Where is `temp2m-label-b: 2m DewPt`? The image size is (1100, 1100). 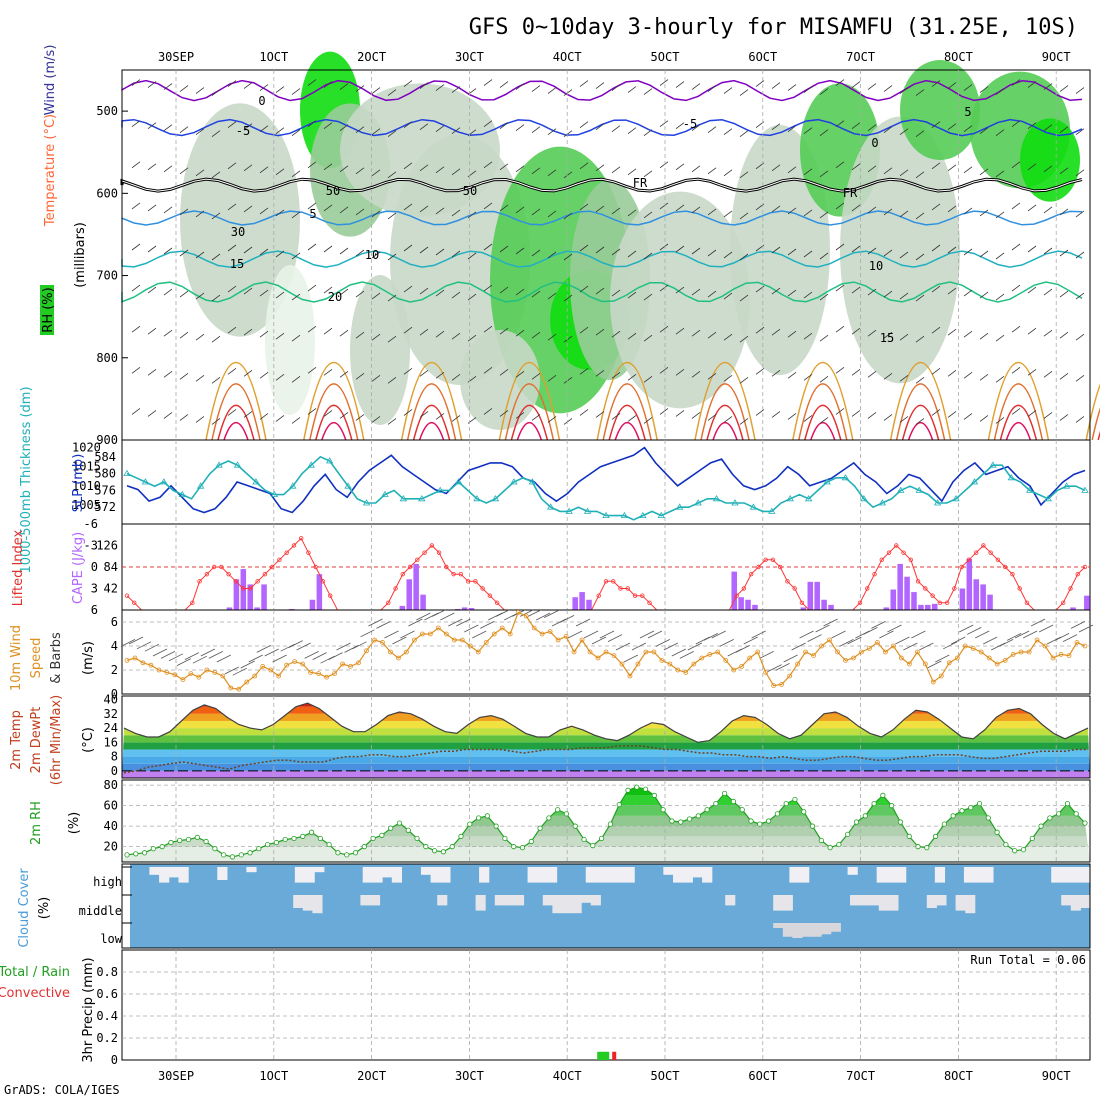 temp2m-label-b: 2m DewPt is located at coordinates (36, 740).